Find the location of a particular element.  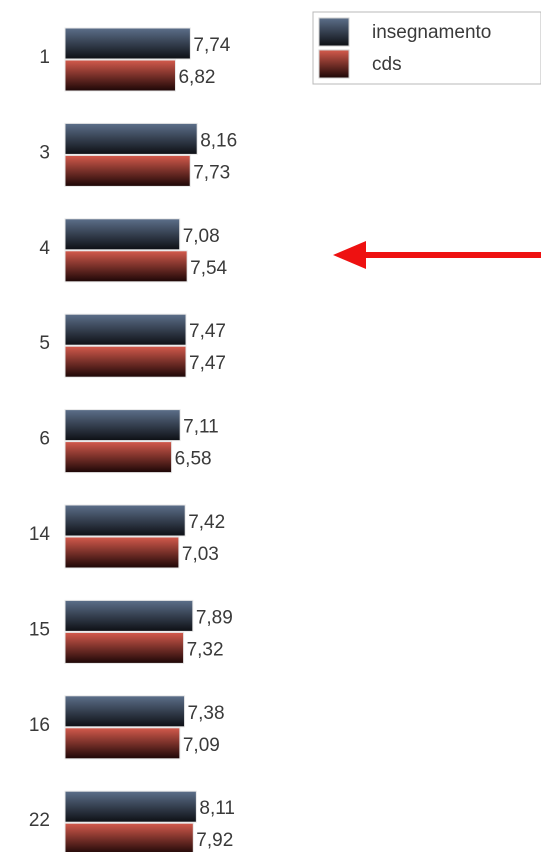

value-label-insegnamento: 7,38 is located at coordinates (206, 713).